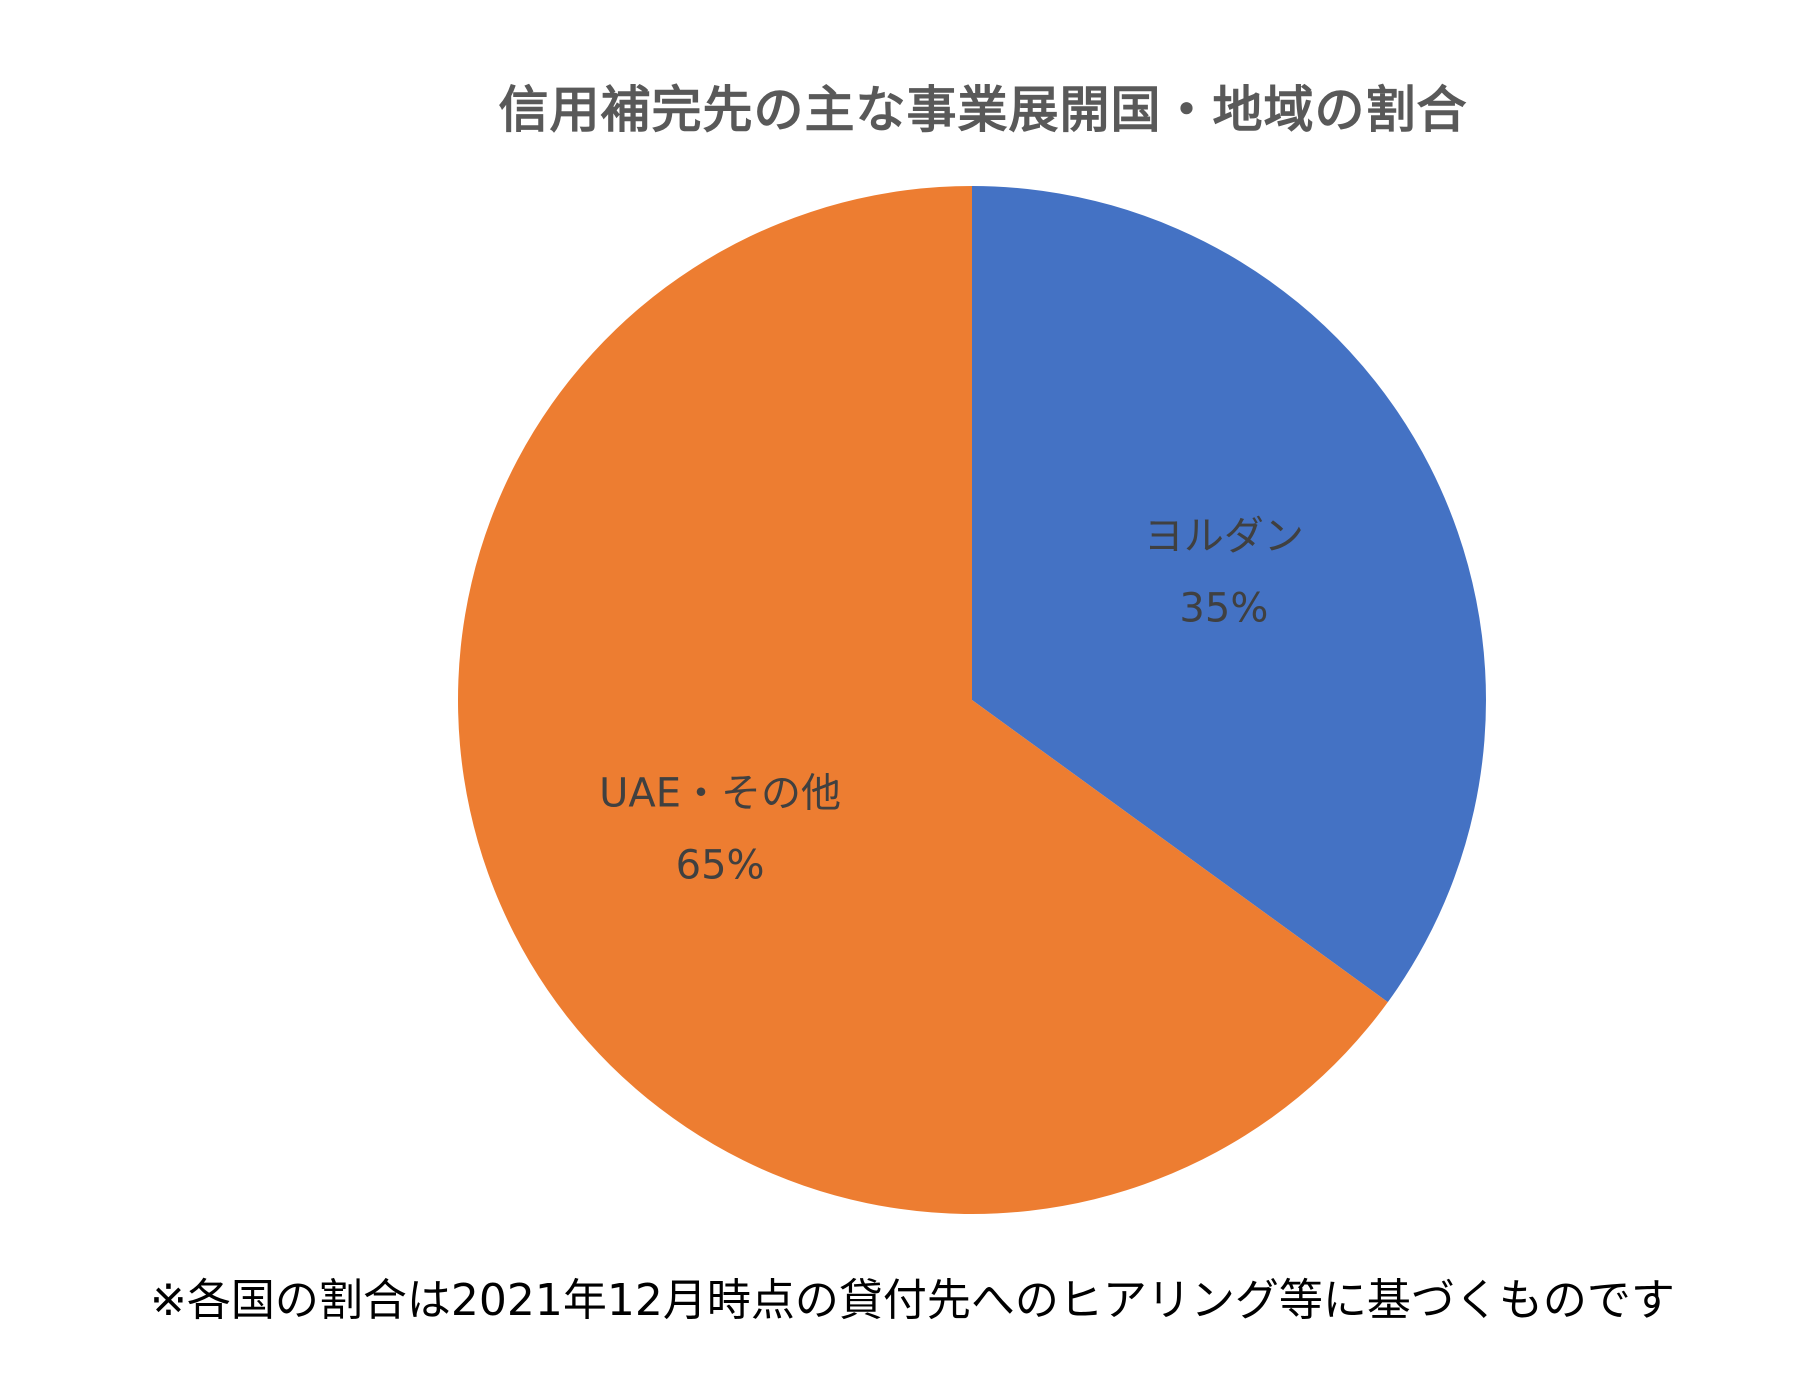 This screenshot has height=1389, width=1796. Describe the element at coordinates (912, 1300) in the screenshot. I see `footnote: ※各国の割合は2021年12月時点の貸付先へのヒアリング等に基づくものです` at that location.